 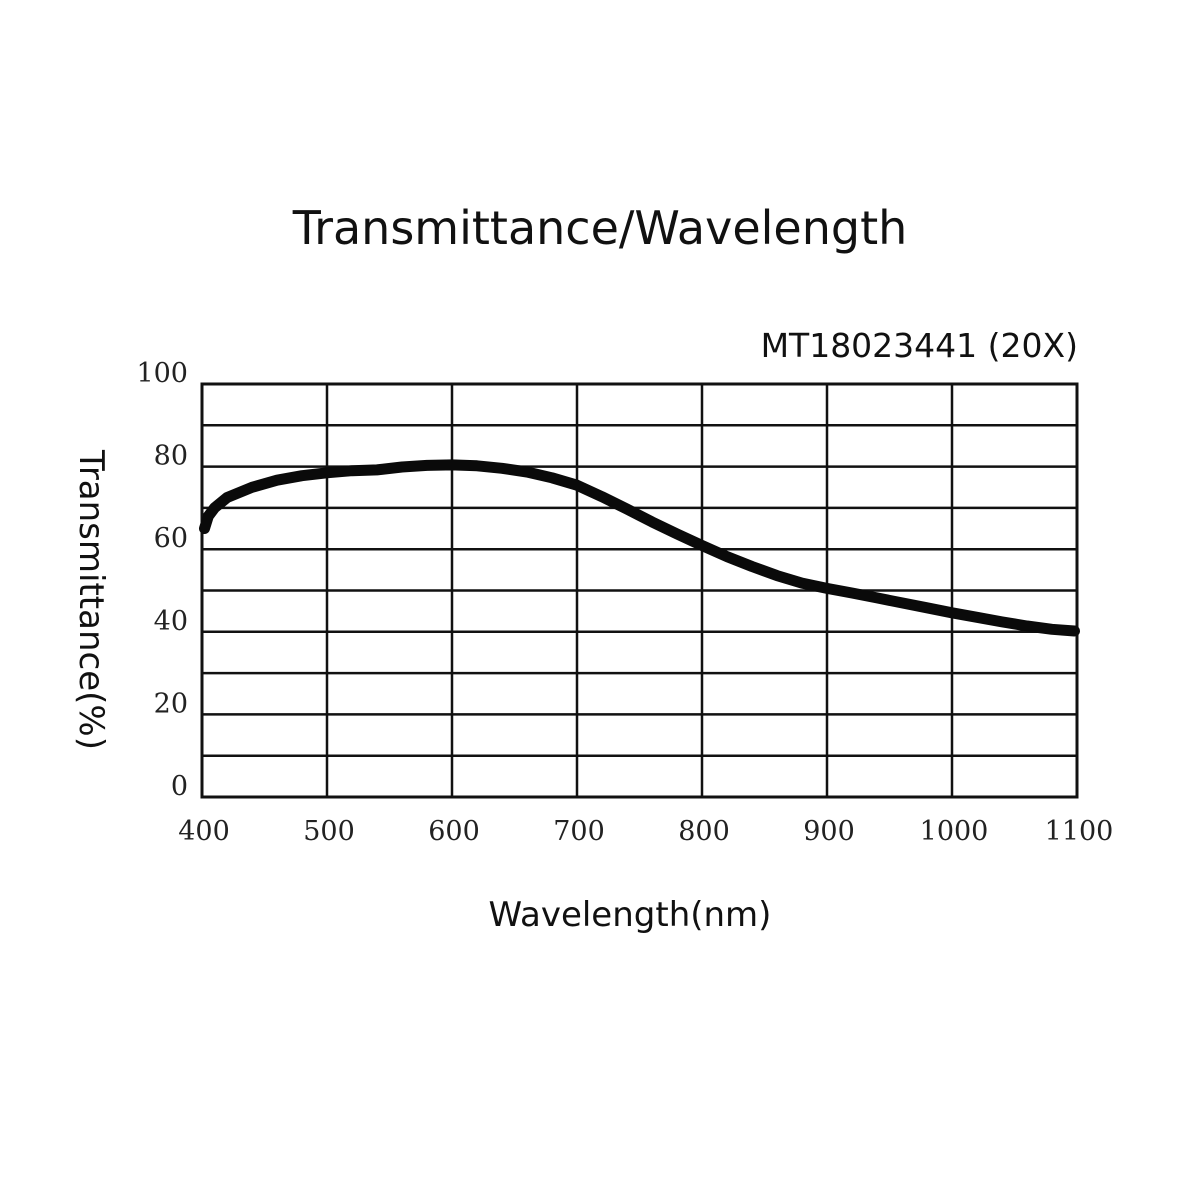 What do you see at coordinates (954, 831) in the screenshot?
I see `x-tick-label: 1000` at bounding box center [954, 831].